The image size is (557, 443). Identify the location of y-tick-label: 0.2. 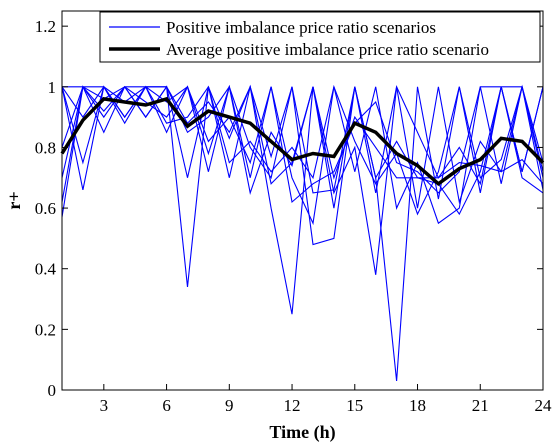
(45, 329).